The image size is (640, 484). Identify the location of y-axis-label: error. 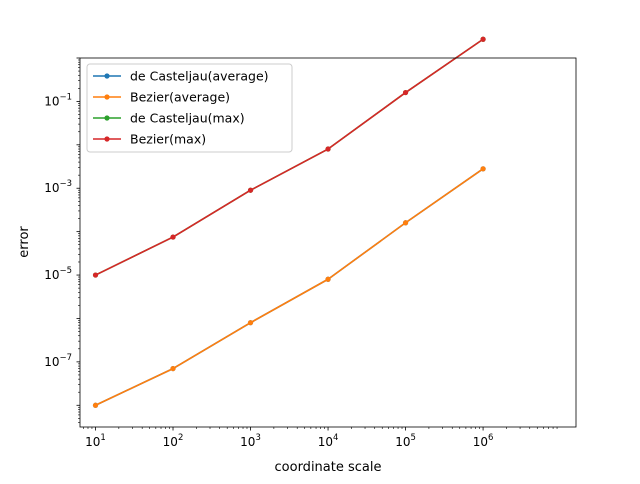
(24, 242).